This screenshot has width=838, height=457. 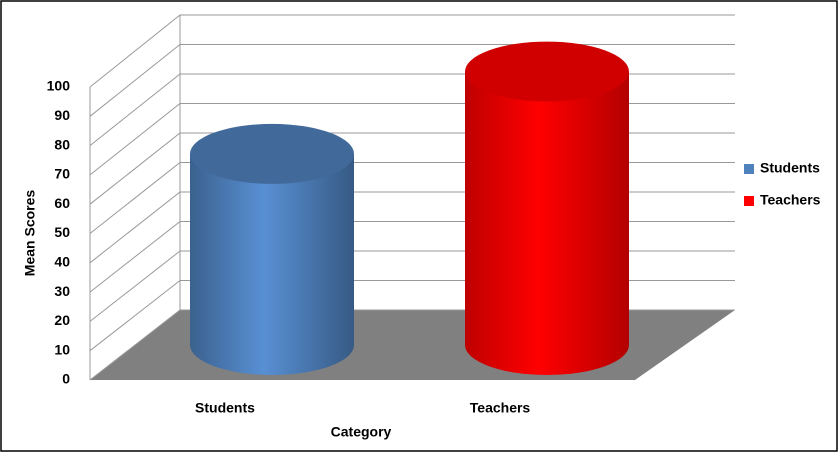 What do you see at coordinates (59, 86) in the screenshot?
I see `y-tick-label: 100` at bounding box center [59, 86].